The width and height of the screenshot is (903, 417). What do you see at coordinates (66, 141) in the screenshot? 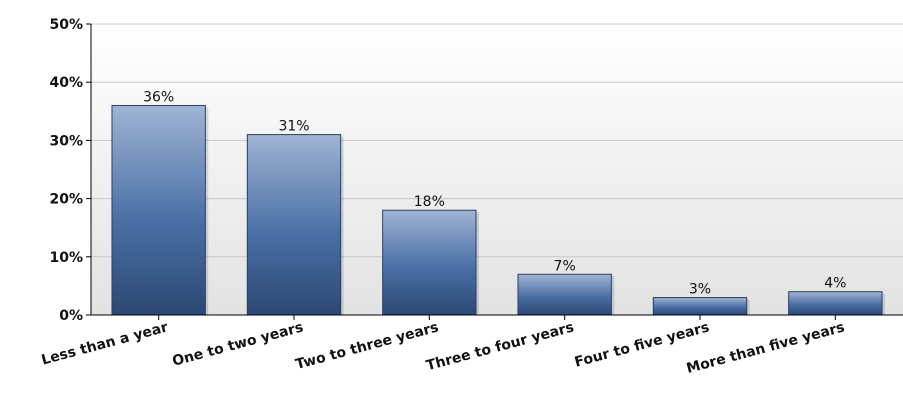
I see `y-tick-label: 30%` at bounding box center [66, 141].